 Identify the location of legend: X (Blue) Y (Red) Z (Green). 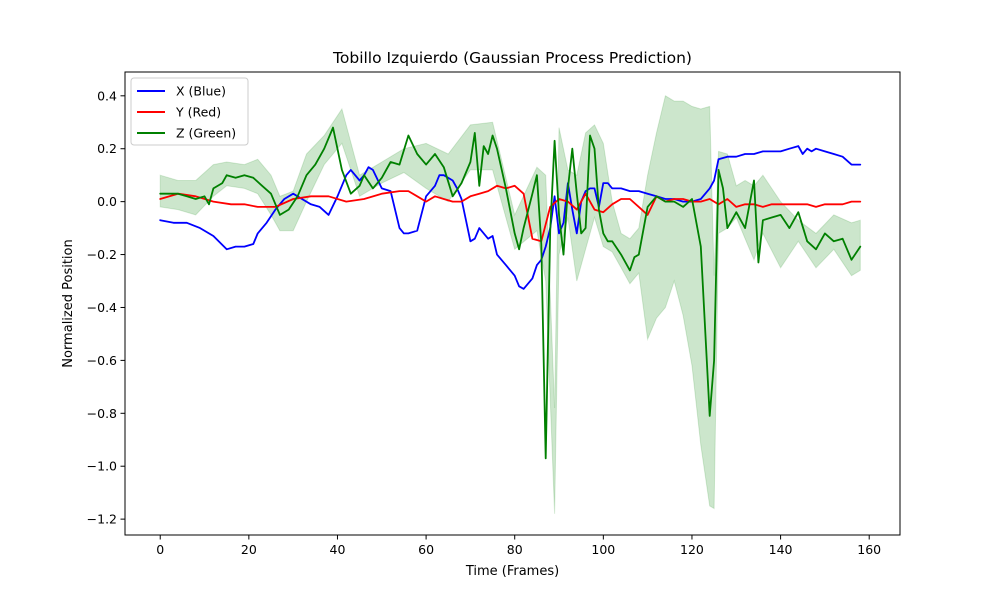
(189, 111).